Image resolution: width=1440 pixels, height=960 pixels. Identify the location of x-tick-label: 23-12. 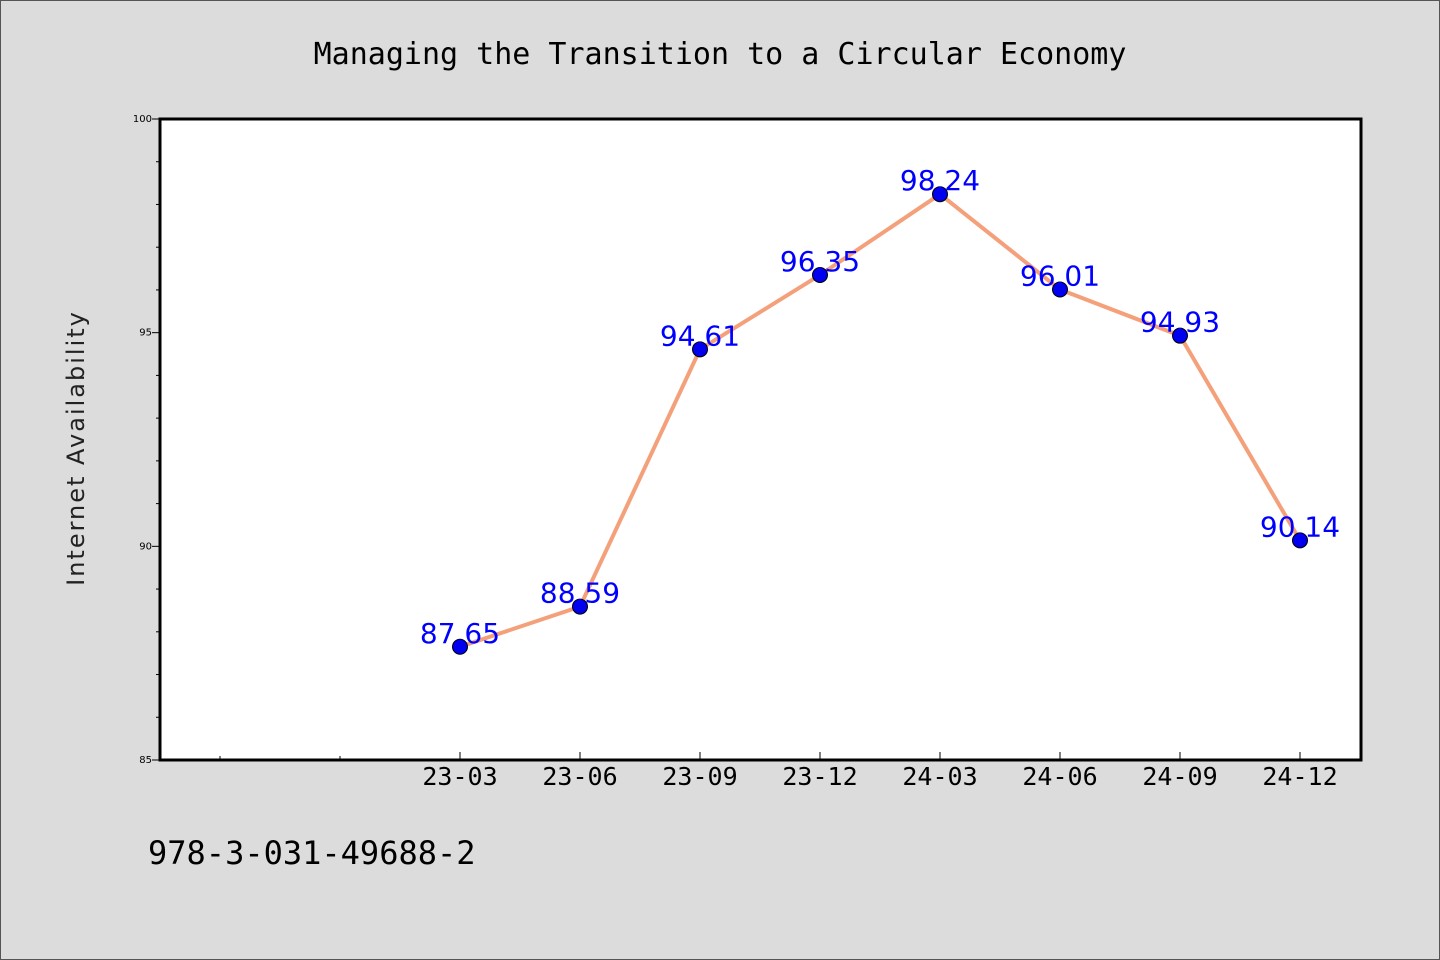
(819, 776).